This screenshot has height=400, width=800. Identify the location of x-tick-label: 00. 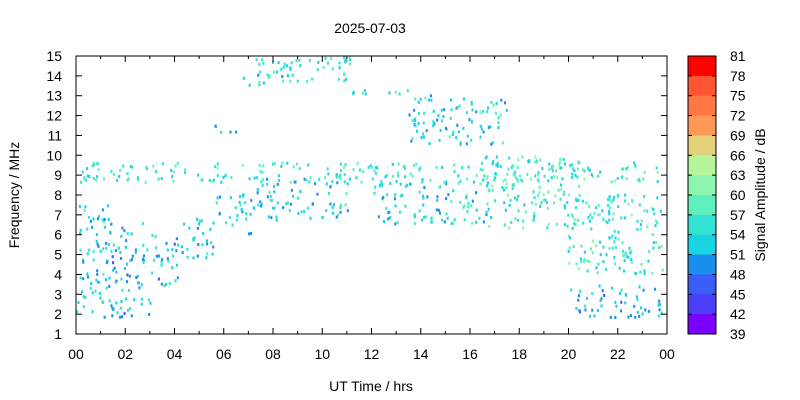
(667, 354).